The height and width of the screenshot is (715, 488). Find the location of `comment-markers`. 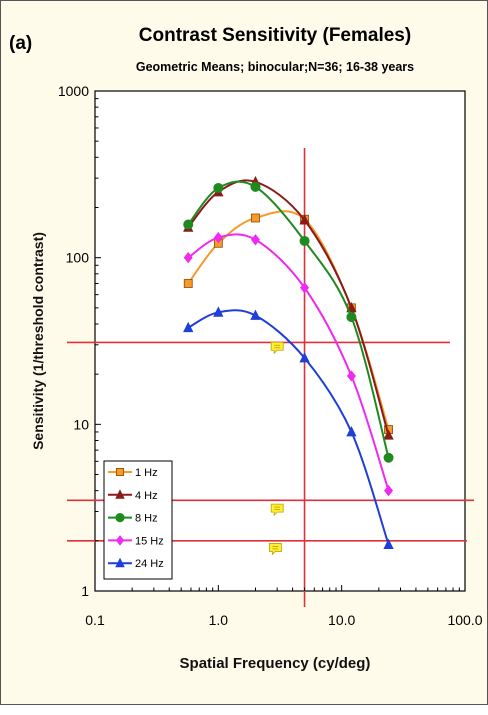

comment-markers is located at coordinates (276, 448).